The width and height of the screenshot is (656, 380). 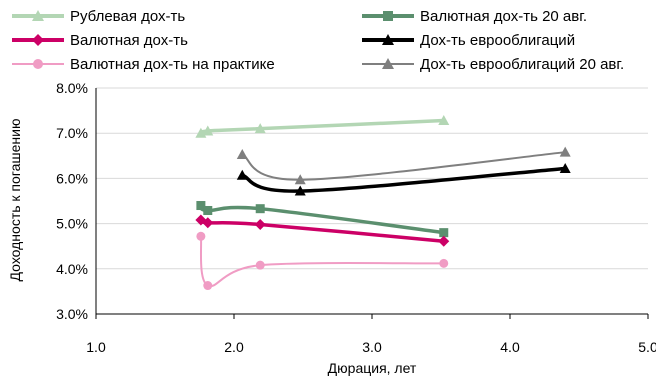 I want to click on x-tick-label: 3.0, so click(x=372, y=347).